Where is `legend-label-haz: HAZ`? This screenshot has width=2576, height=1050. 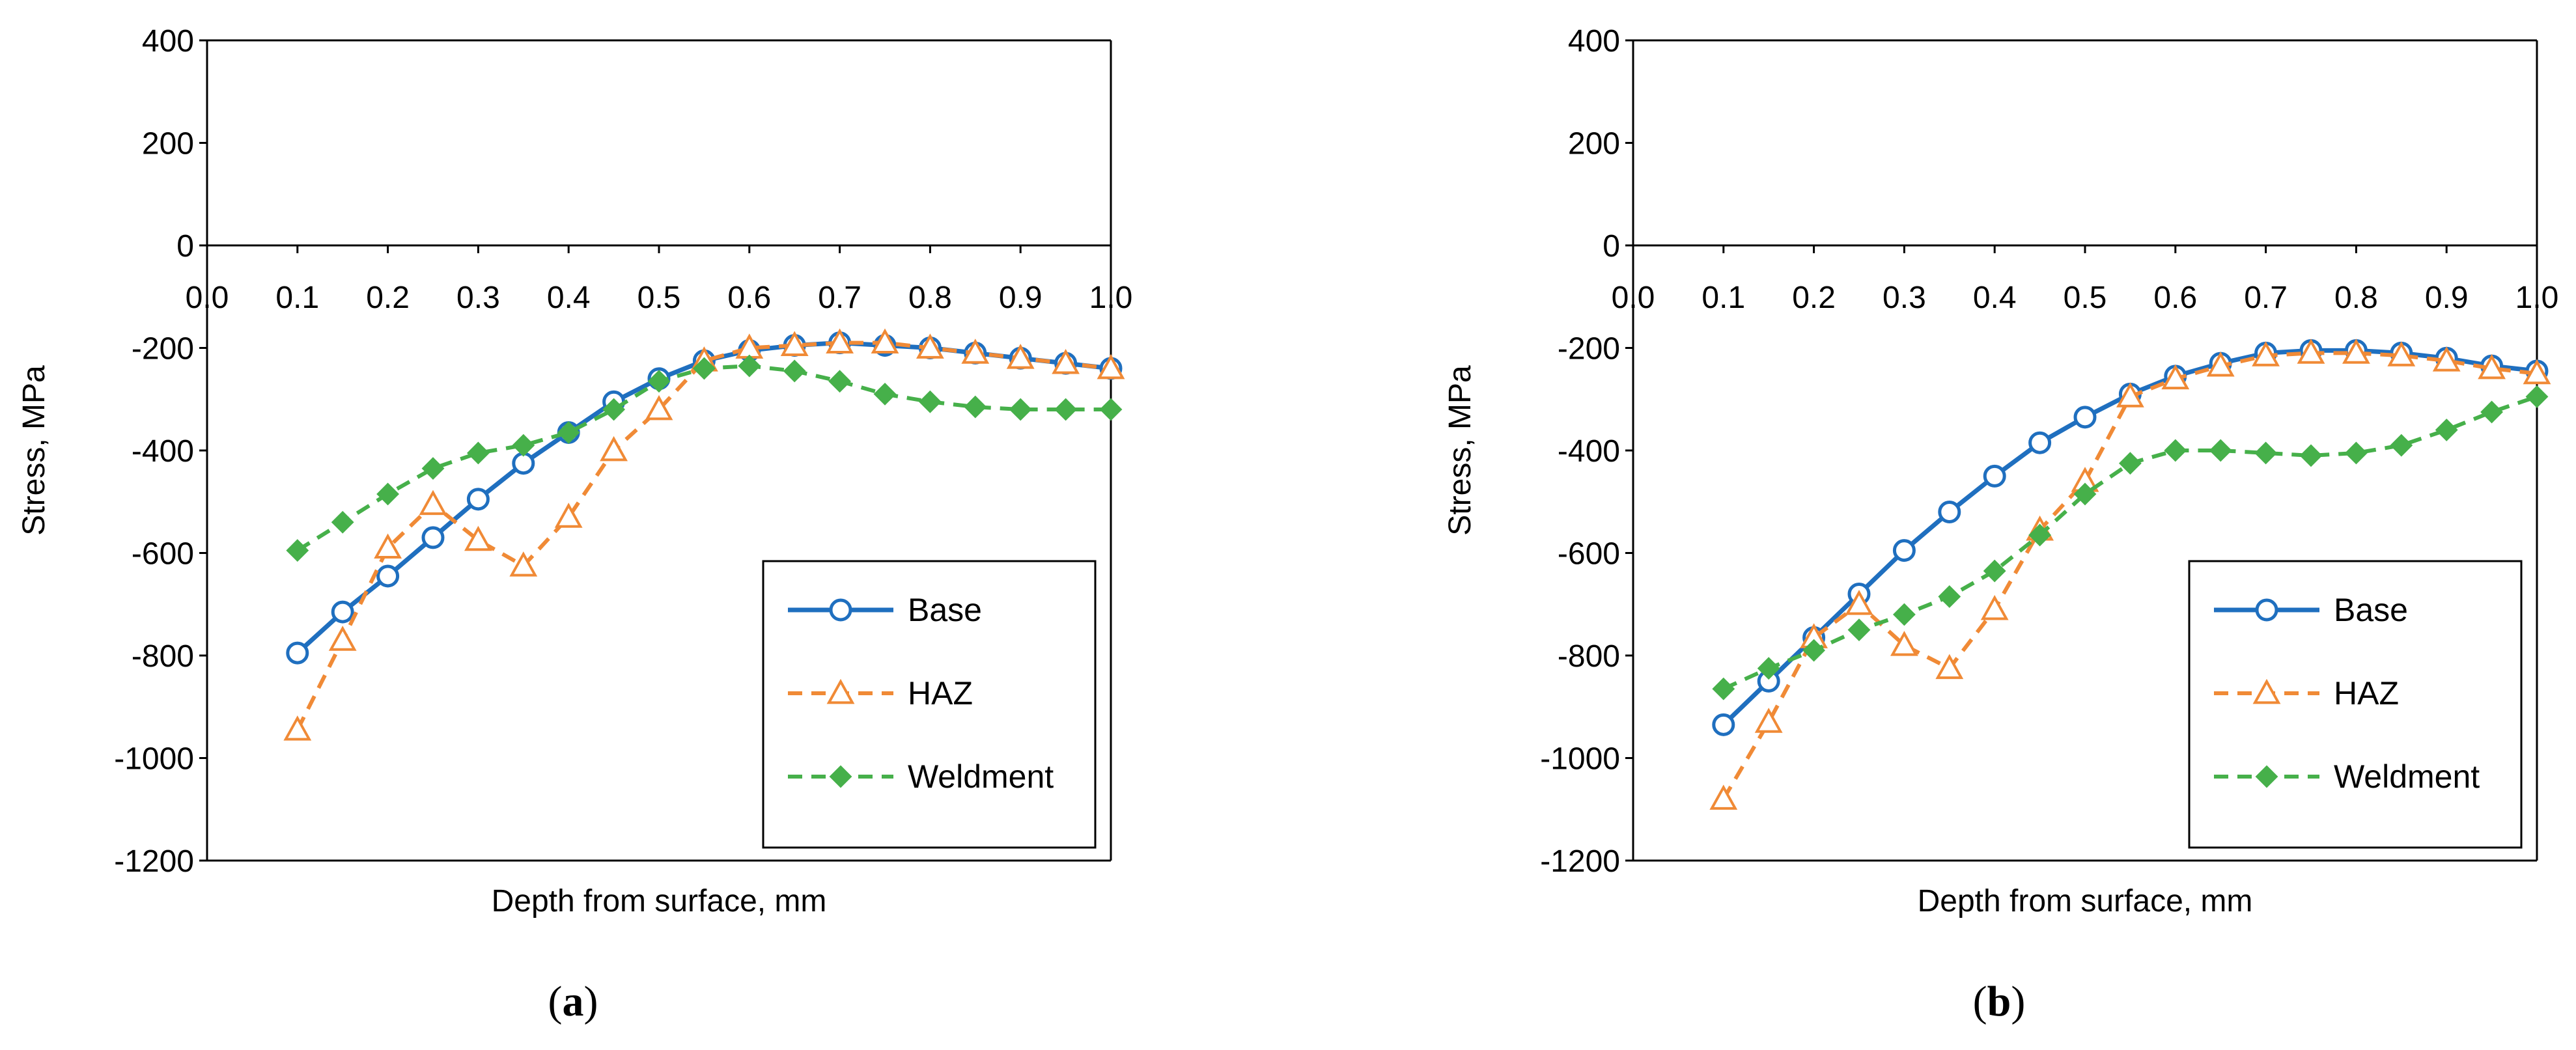 legend-label-haz: HAZ is located at coordinates (2367, 693).